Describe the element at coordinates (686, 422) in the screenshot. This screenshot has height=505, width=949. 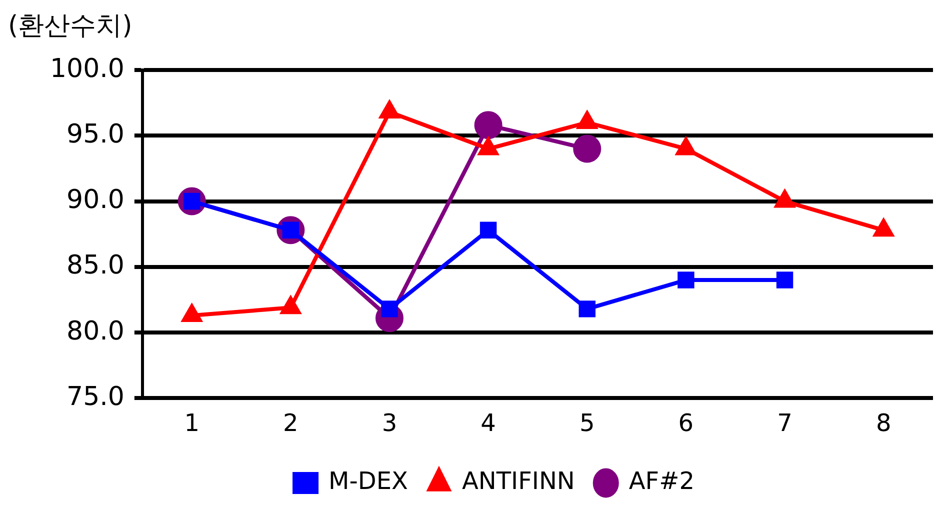
I see `x-tick-label: 6` at that location.